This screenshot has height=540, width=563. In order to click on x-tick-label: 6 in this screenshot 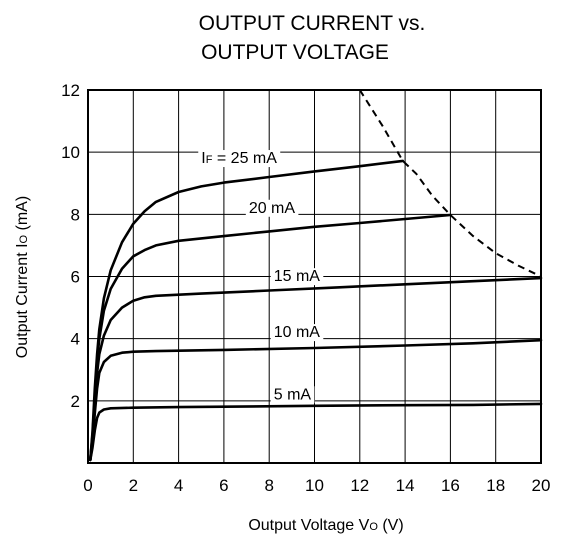, I will do `click(223, 485)`.